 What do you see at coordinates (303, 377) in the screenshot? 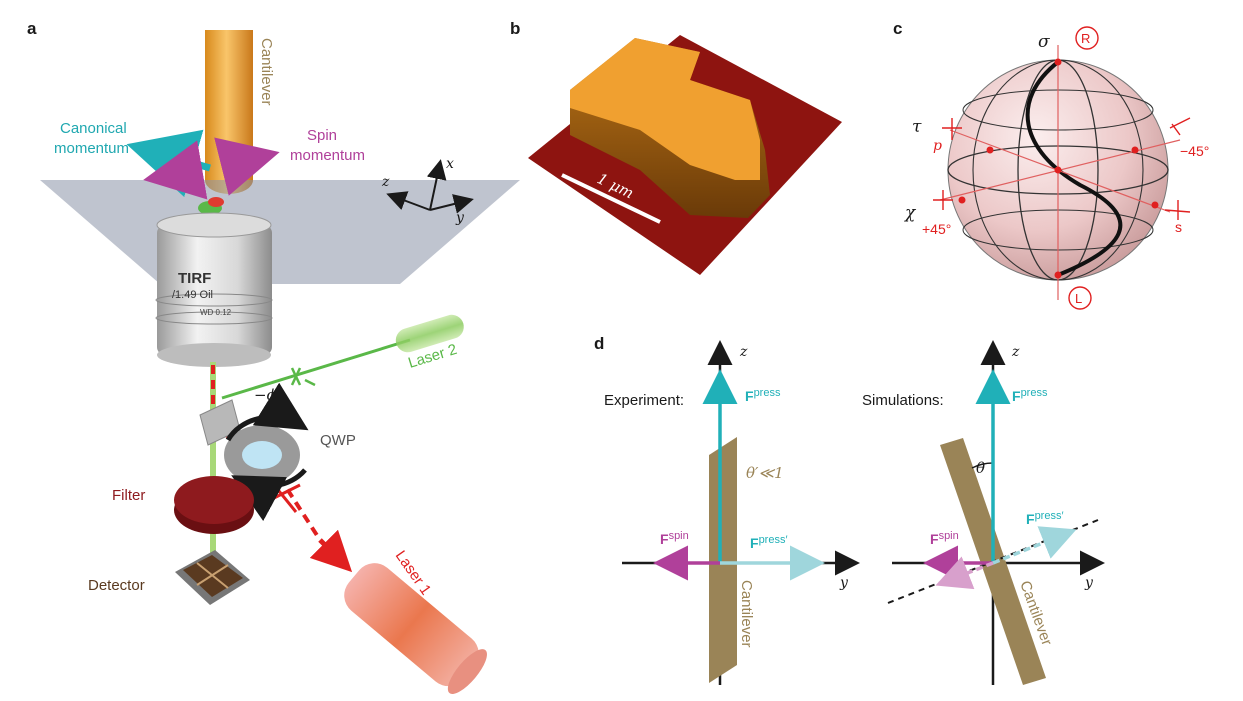
I see `green-polarization-marks` at bounding box center [303, 377].